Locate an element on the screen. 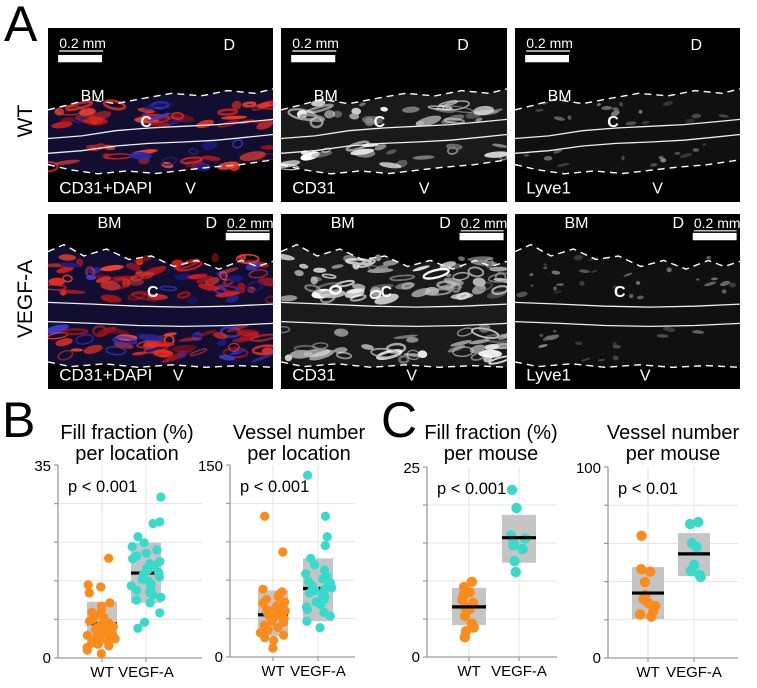 This screenshot has height=688, width=757. p-value-label: p < 0.01 is located at coordinates (648, 489).